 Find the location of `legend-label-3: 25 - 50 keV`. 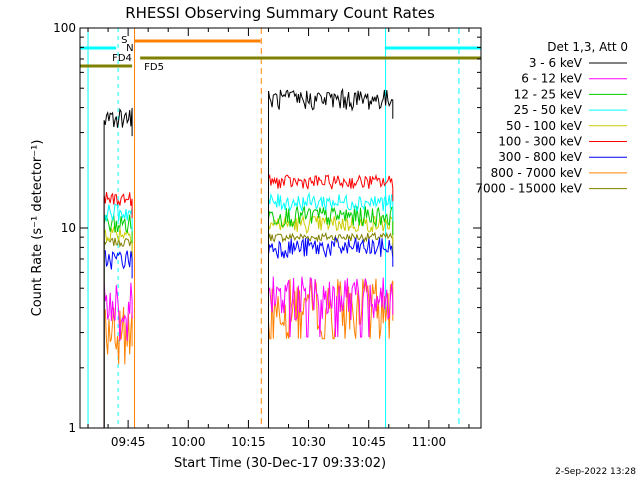

legend-label-3: 25 - 50 keV is located at coordinates (548, 110).